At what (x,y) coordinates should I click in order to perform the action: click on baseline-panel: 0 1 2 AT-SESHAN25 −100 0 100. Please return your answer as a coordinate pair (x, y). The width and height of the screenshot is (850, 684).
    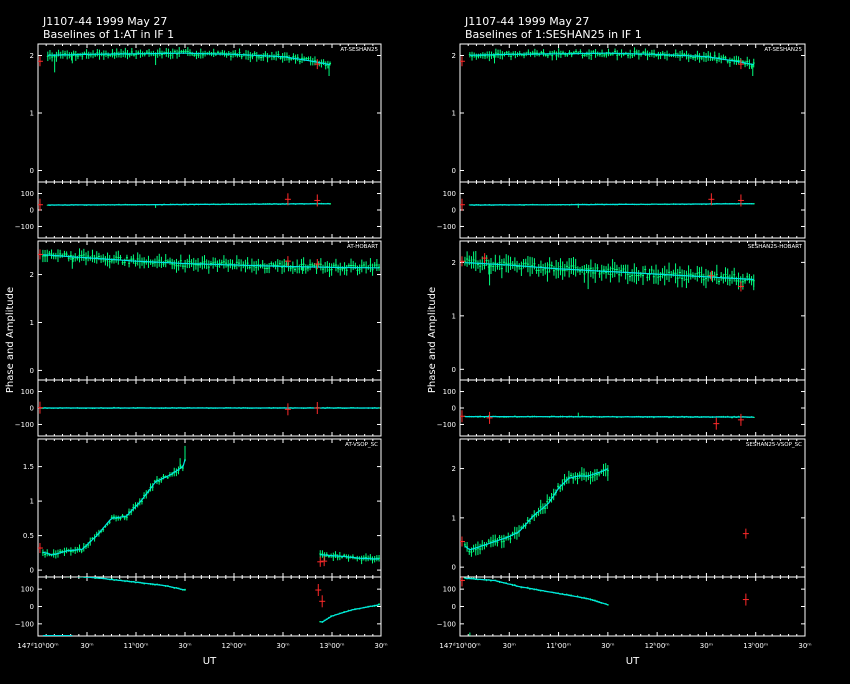
    Looking at the image, I should click on (621, 141).